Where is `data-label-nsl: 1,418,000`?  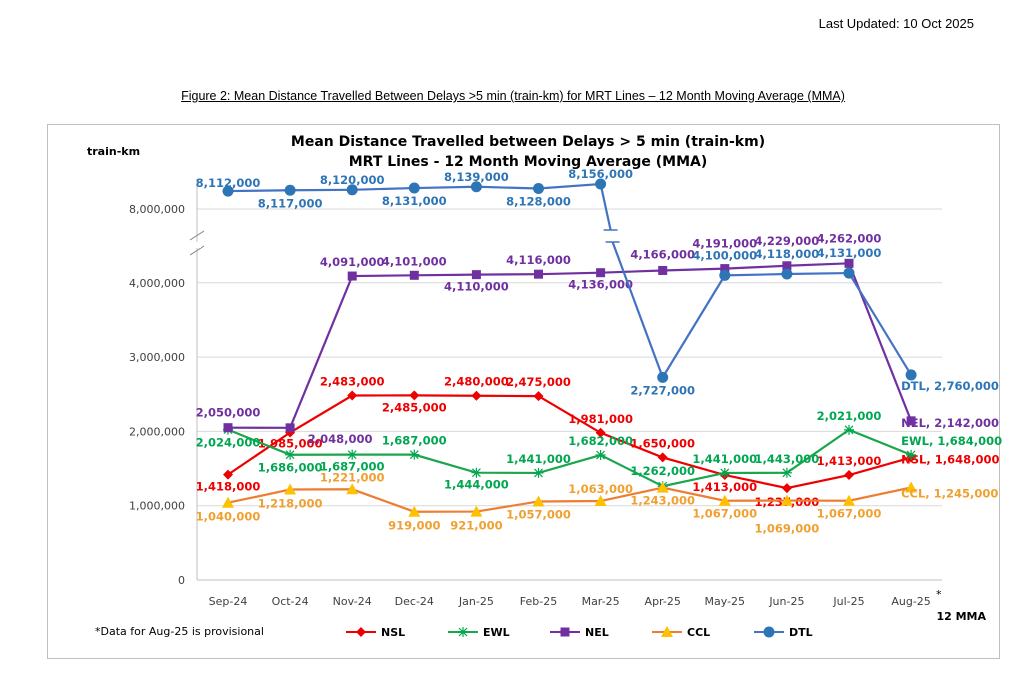 data-label-nsl: 1,418,000 is located at coordinates (228, 487).